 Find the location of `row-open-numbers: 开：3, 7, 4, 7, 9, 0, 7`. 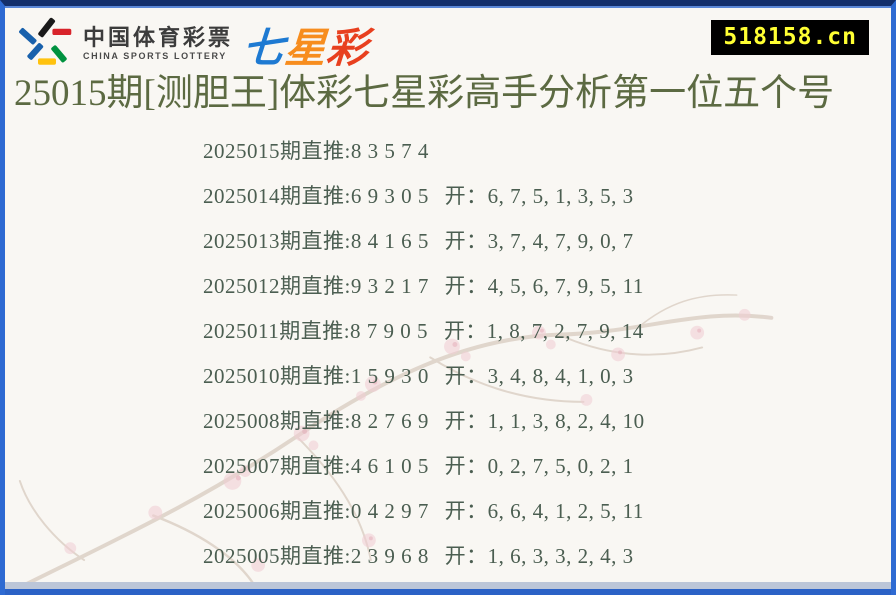

row-open-numbers: 开：3, 7, 4, 7, 9, 0, 7 is located at coordinates (539, 241).